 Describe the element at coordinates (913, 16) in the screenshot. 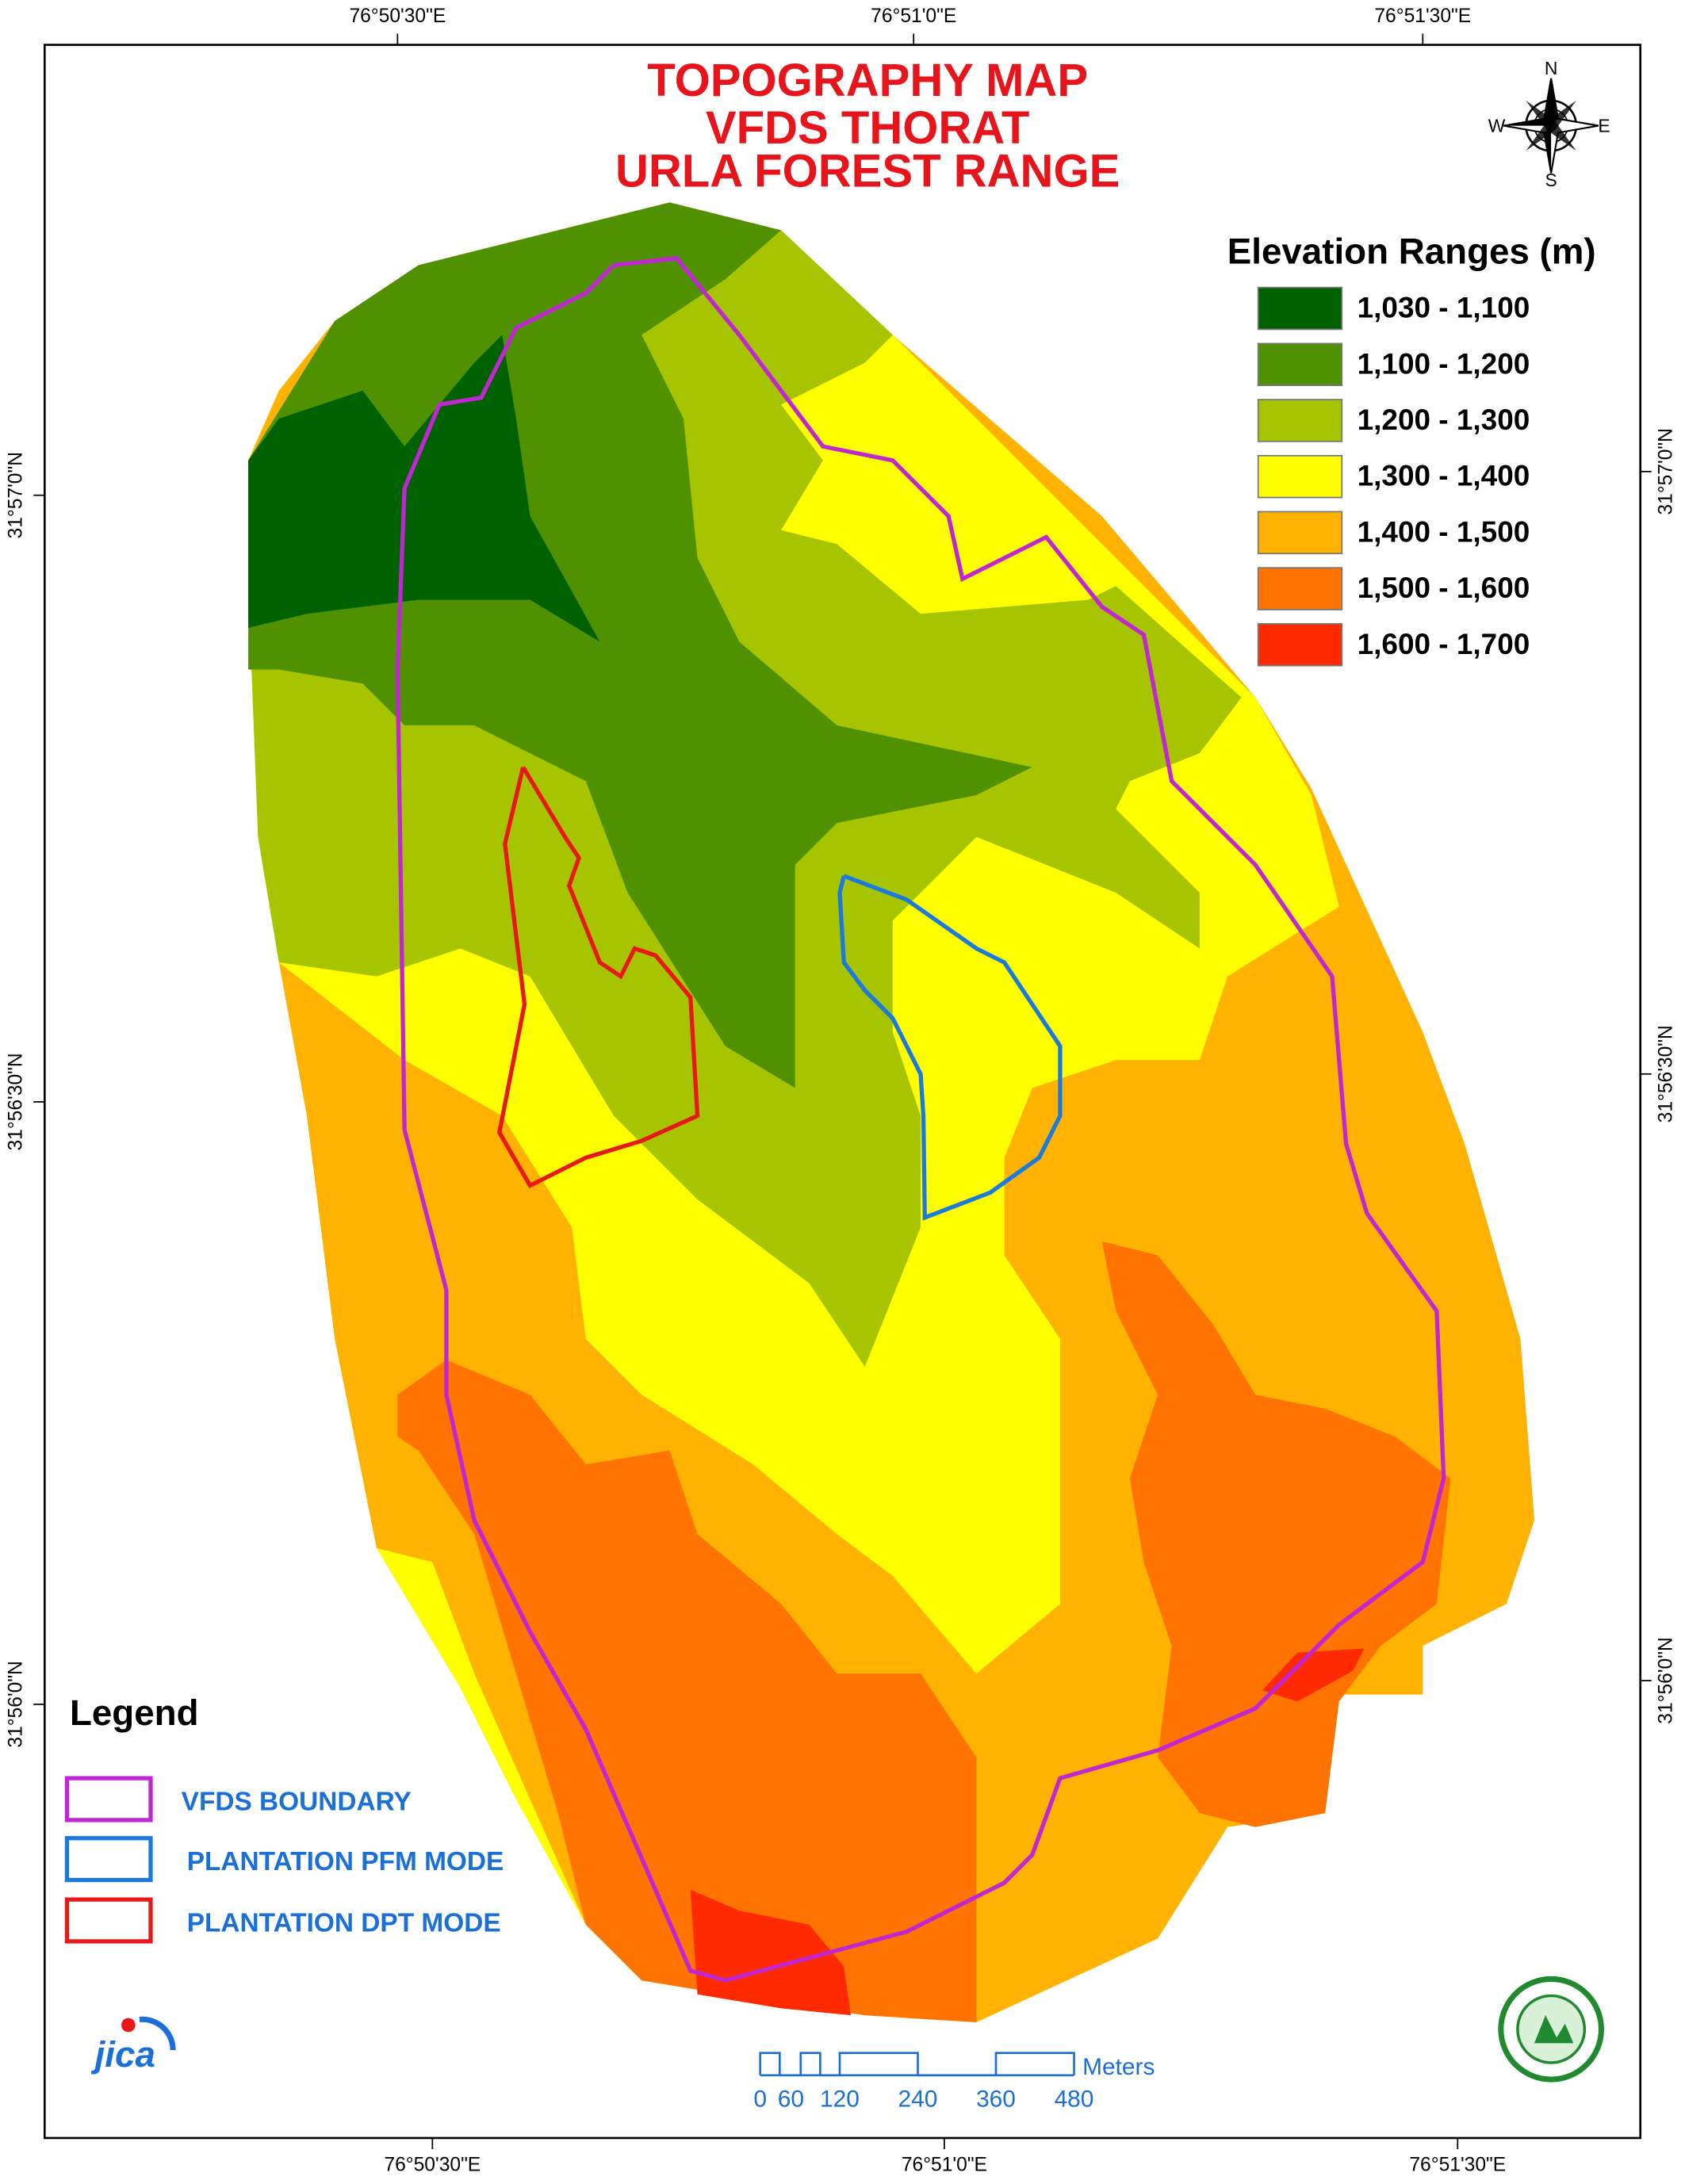

I see `top-coordinate: 76°51'0"E` at that location.